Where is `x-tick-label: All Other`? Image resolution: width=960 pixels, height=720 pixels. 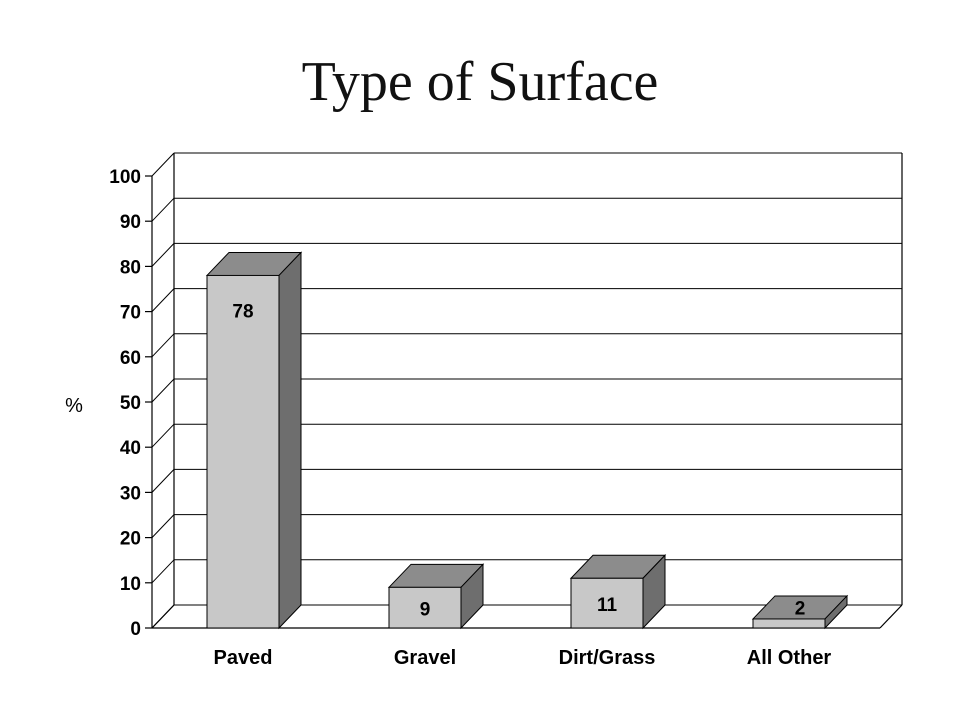 x-tick-label: All Other is located at coordinates (789, 658).